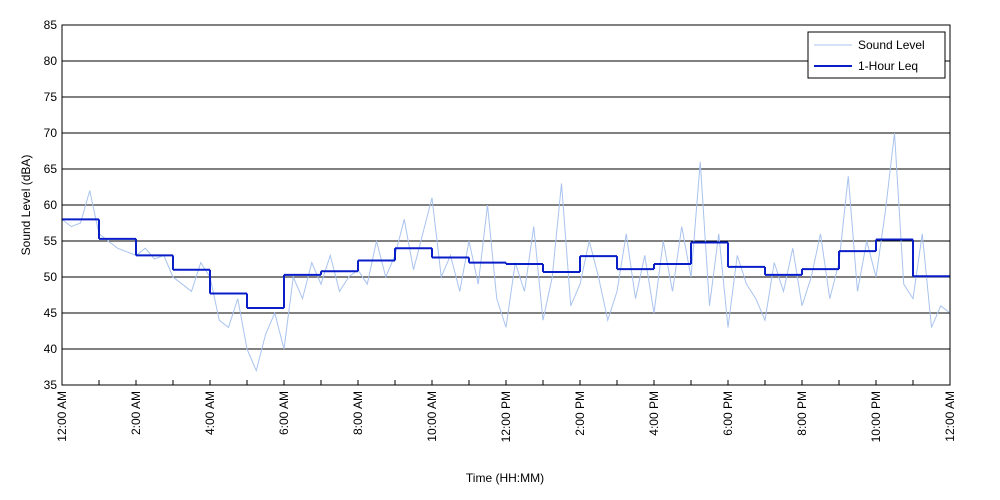  Describe the element at coordinates (728, 413) in the screenshot. I see `x-tick-label: 6:00 PM` at that location.